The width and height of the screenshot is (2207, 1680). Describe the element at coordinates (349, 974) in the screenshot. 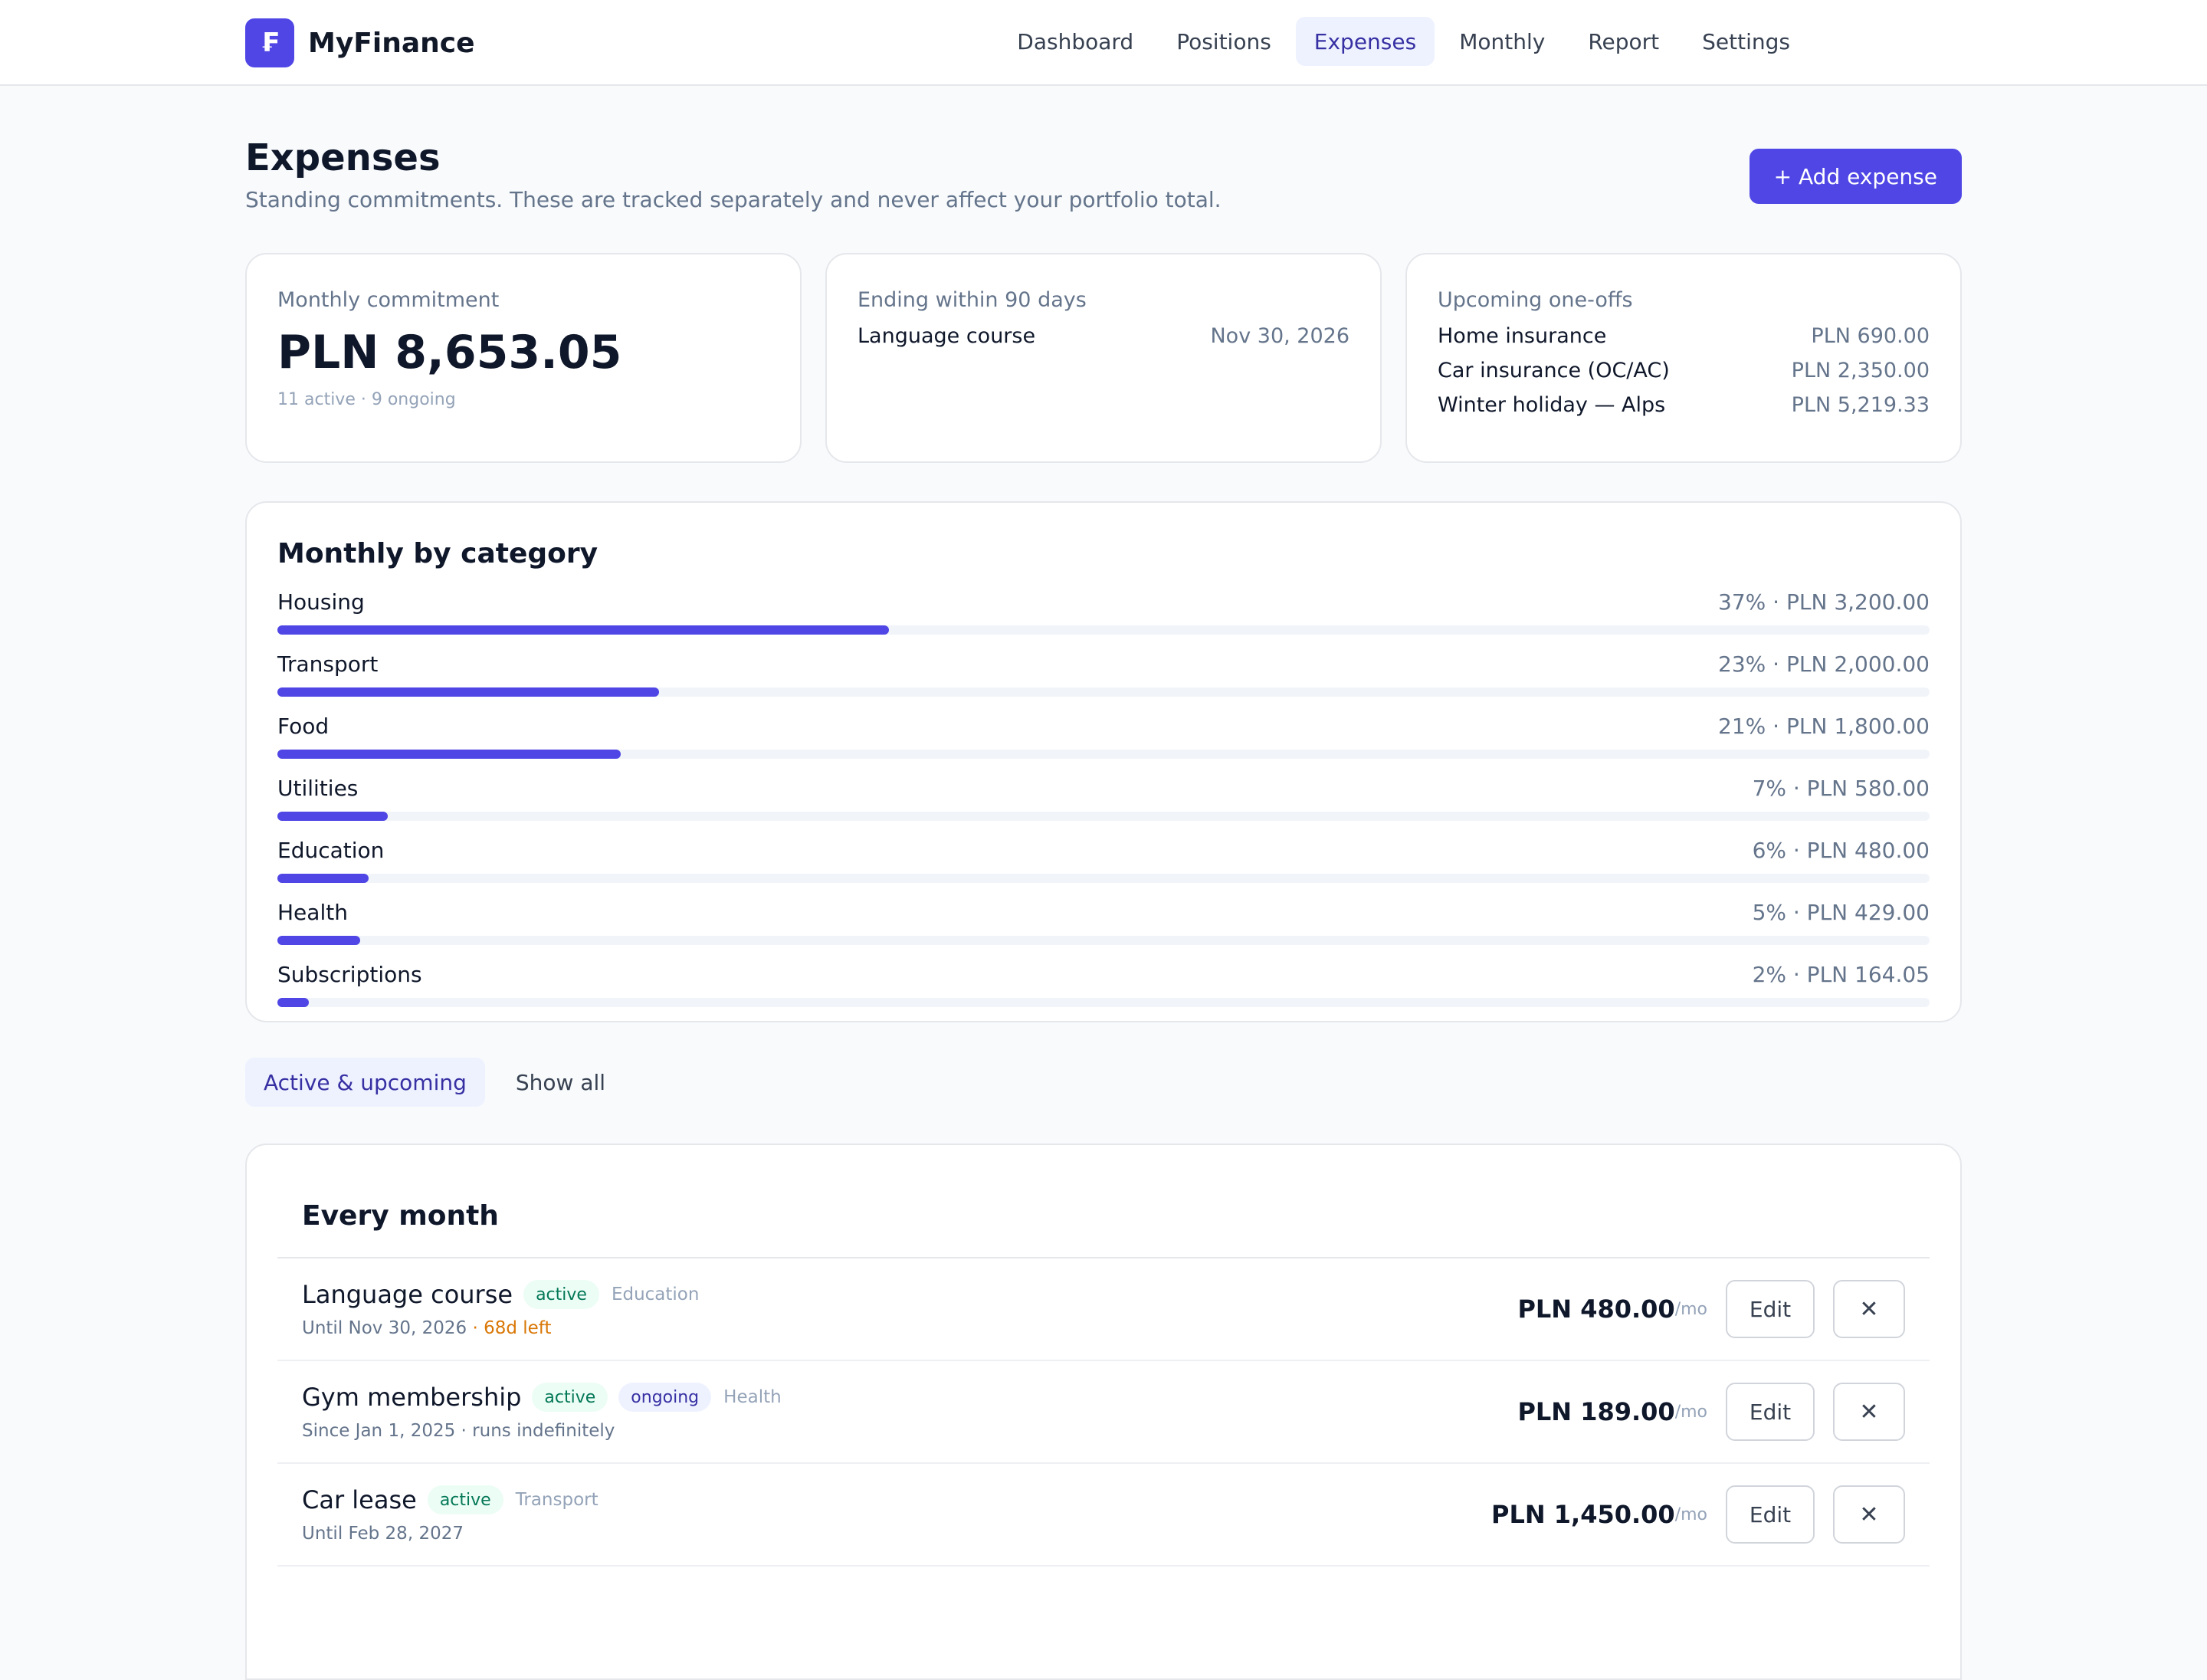

I see `category-name: Subscriptions` at that location.